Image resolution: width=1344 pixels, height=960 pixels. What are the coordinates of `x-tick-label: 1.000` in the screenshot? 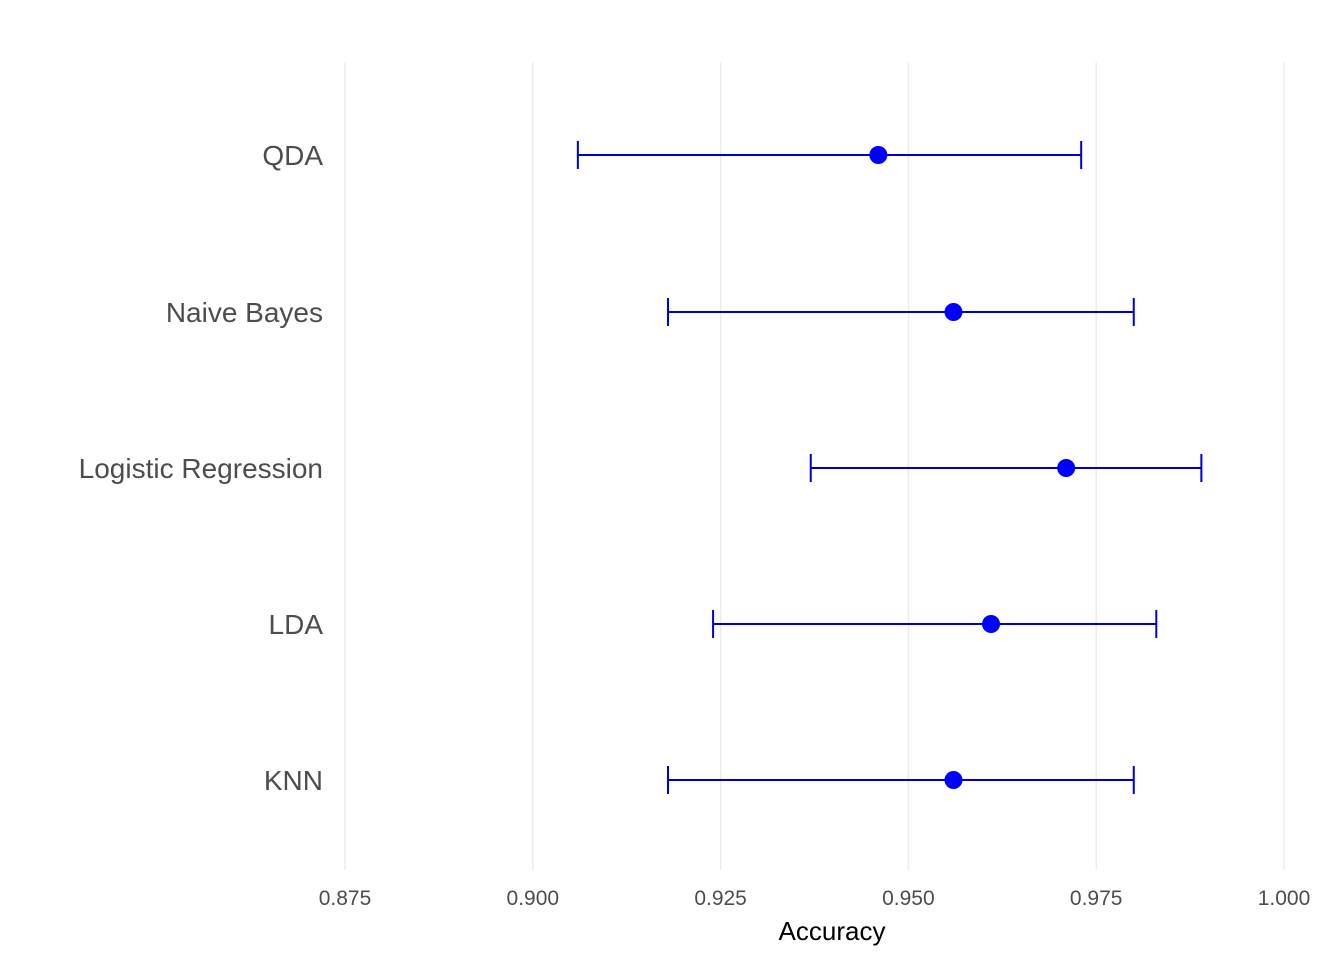 It's located at (1284, 898).